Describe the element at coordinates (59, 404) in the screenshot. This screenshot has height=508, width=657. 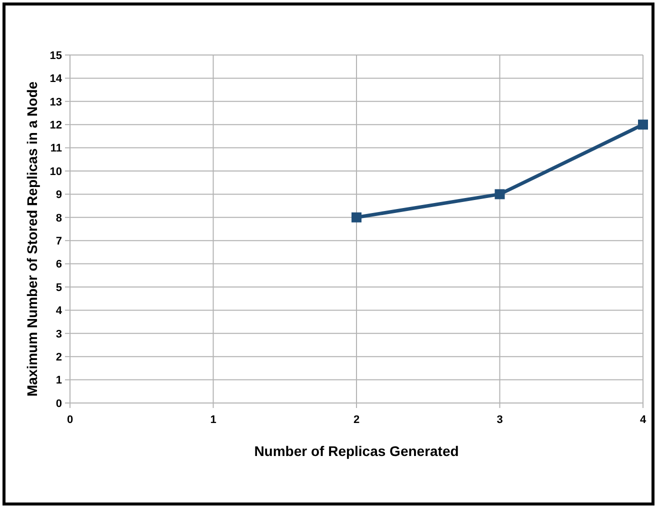
I see `y-tick-label: 0` at that location.